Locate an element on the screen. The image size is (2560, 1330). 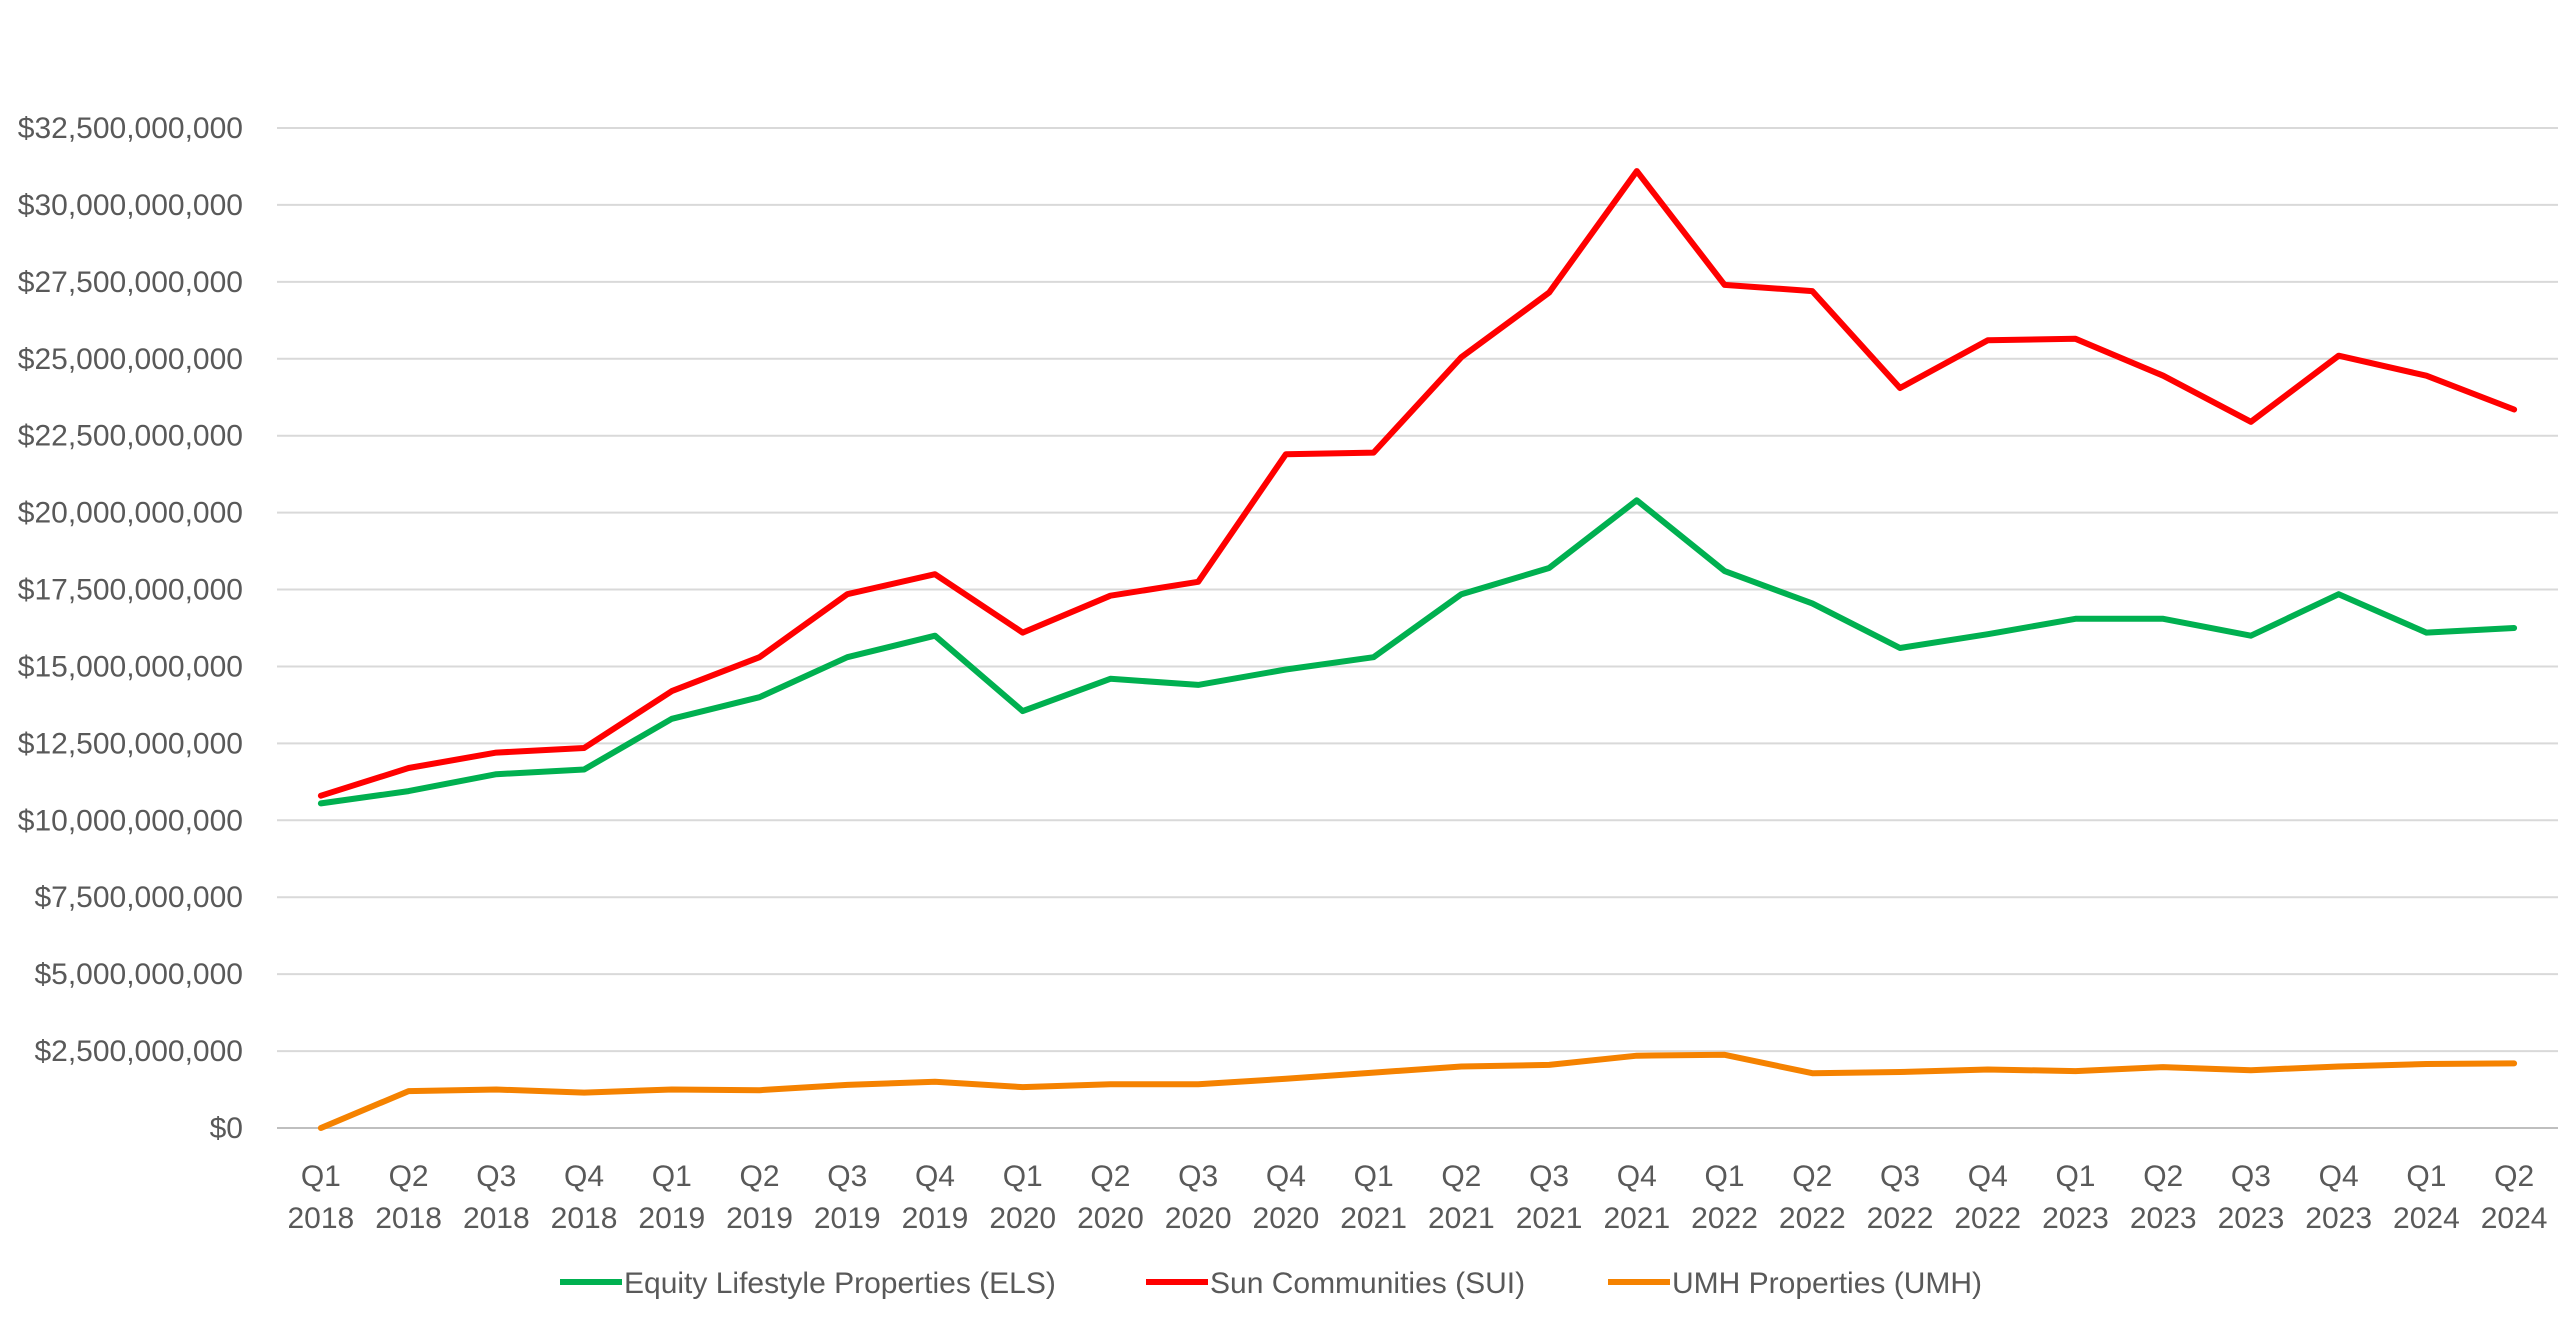
y-tick-label: $12,500,000,000 is located at coordinates (130, 743).